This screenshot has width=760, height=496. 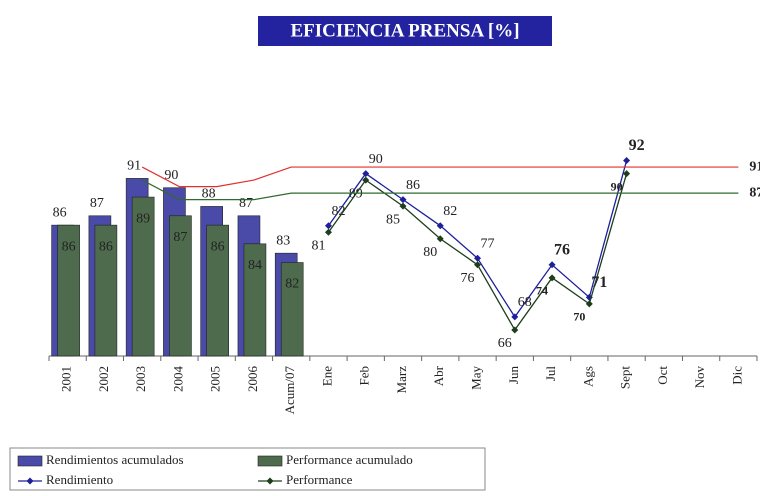 What do you see at coordinates (255, 265) in the screenshot?
I see `data-label: 84` at bounding box center [255, 265].